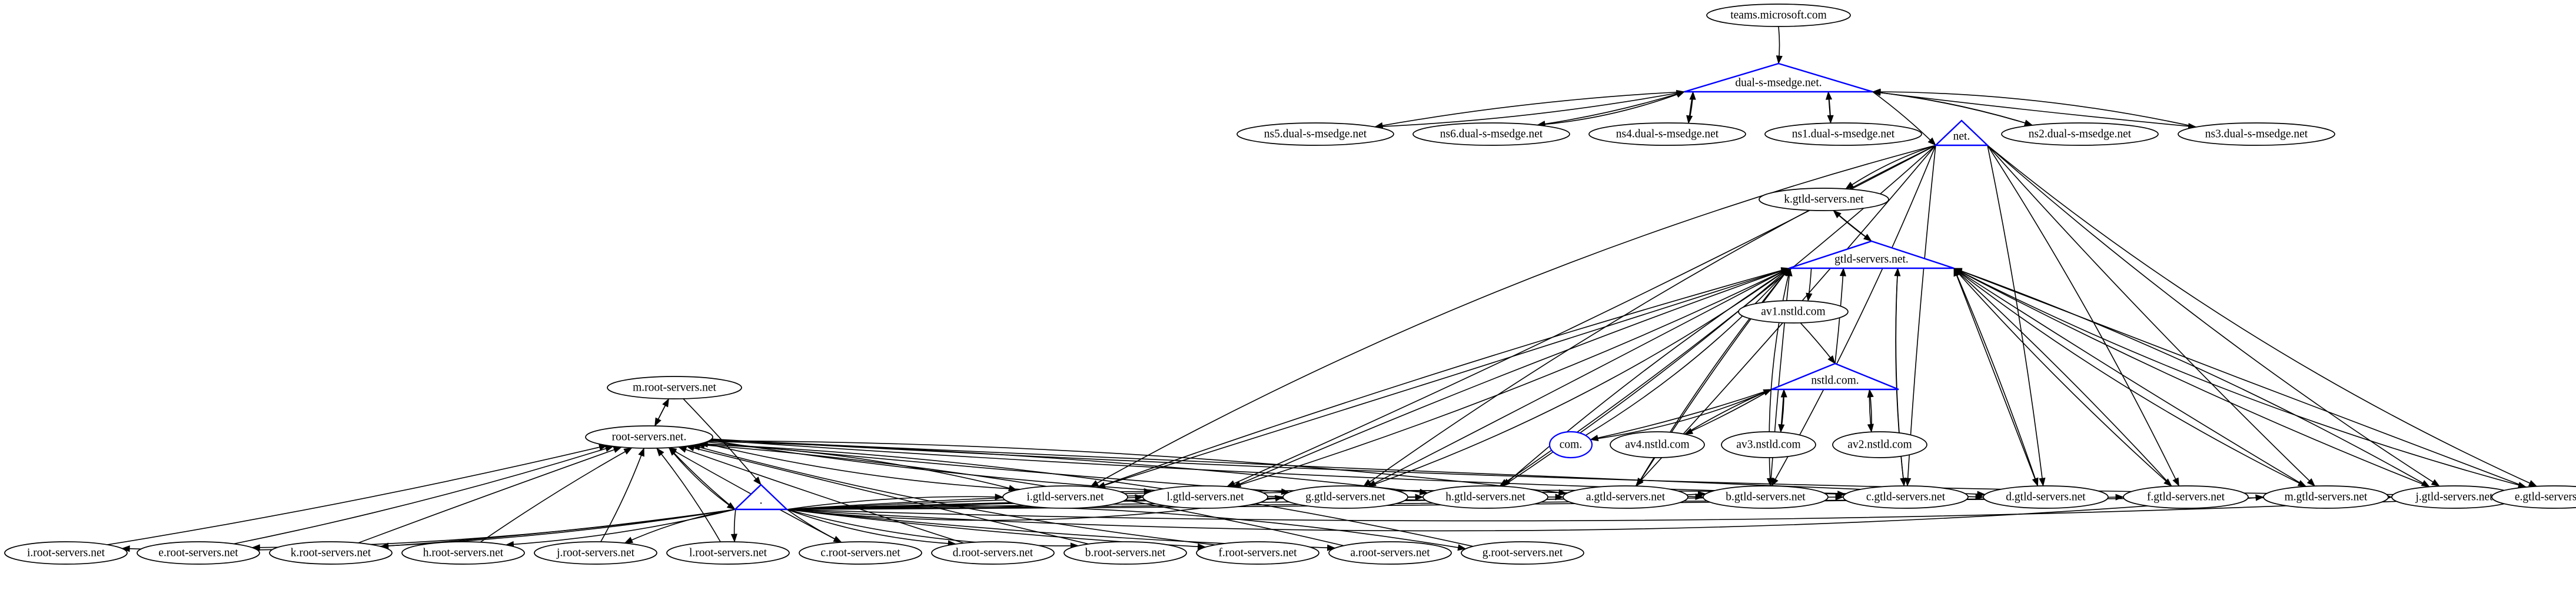 The height and width of the screenshot is (590, 2576). Describe the element at coordinates (1906, 497) in the screenshot. I see `graph-node-cgtld: c.gtld-servers.net` at that location.